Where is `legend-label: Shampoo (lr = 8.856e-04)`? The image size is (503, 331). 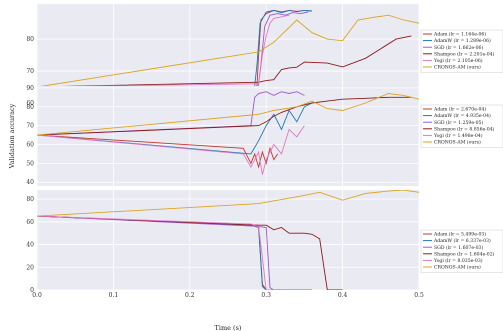
legend-label: Shampoo (lr = 8.856e-04) is located at coordinates (464, 128).